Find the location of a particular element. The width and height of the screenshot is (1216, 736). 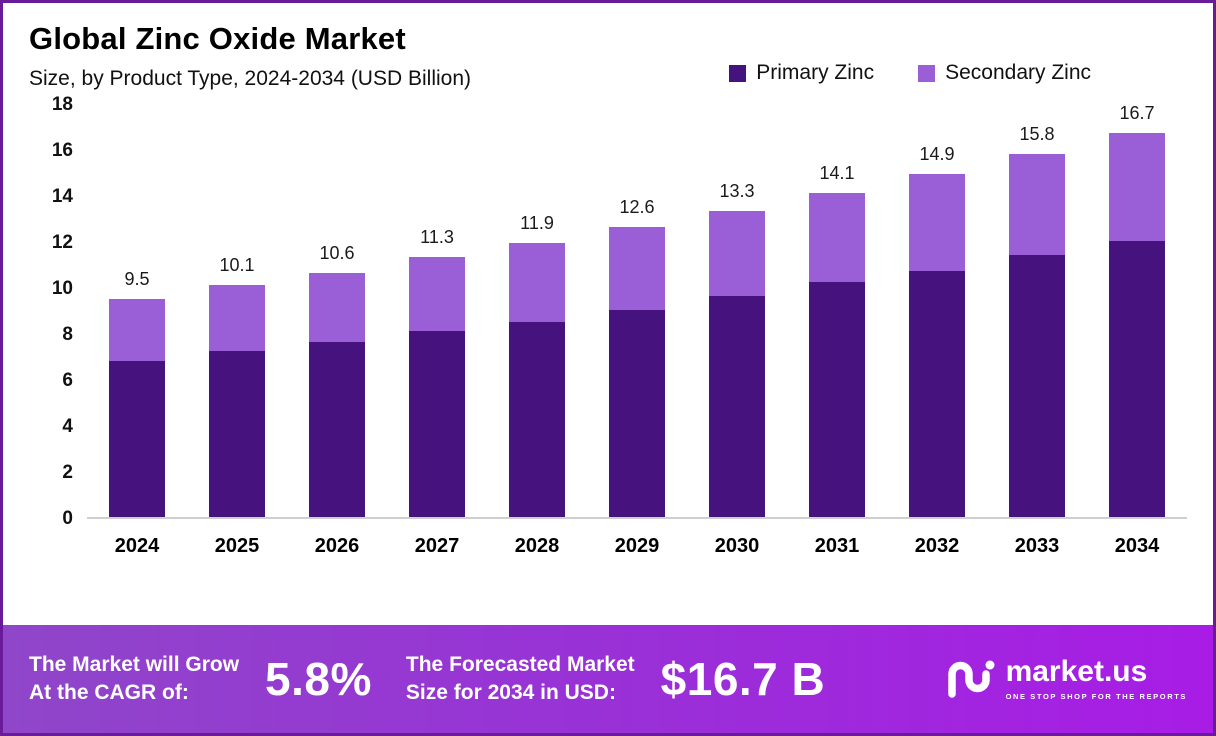

cagr-label: The Market will Grow At the CAGR of: is located at coordinates (134, 679).